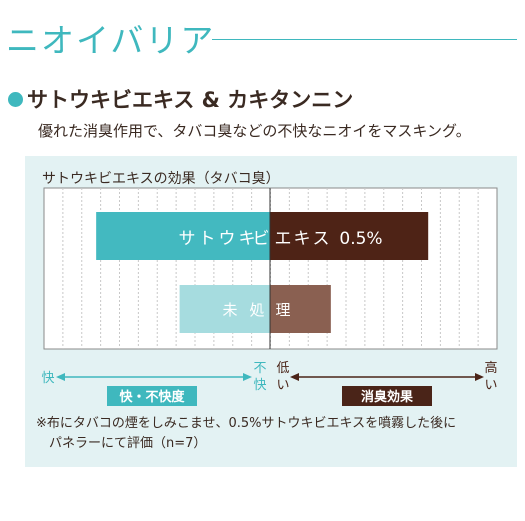 The width and height of the screenshot is (525, 521). I want to click on right-scale-start-bottom: い, so click(282, 385).